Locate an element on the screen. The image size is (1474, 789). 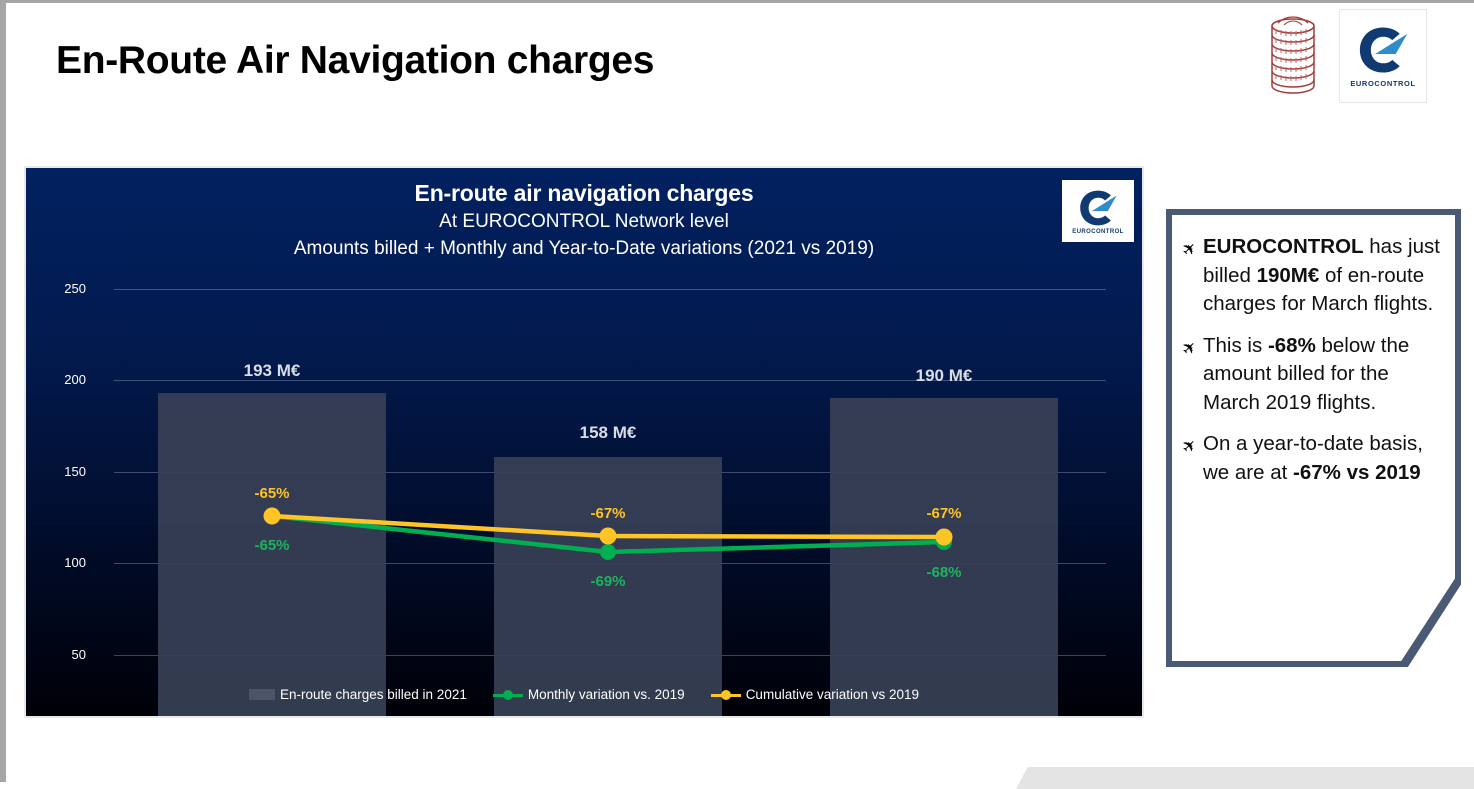
monthly-label-march: -68% is located at coordinates (944, 572).